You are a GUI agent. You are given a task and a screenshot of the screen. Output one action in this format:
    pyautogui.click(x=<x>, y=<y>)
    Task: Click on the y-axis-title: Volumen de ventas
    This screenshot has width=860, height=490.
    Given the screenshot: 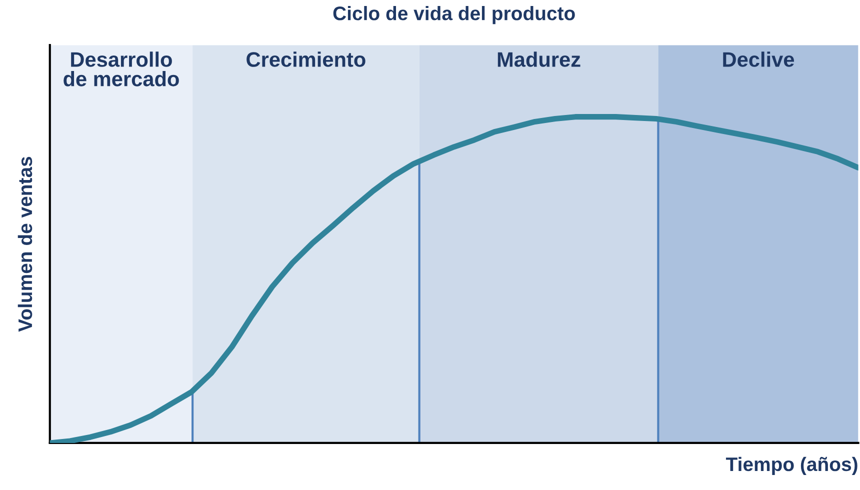 What is the action you would take?
    pyautogui.click(x=25, y=244)
    